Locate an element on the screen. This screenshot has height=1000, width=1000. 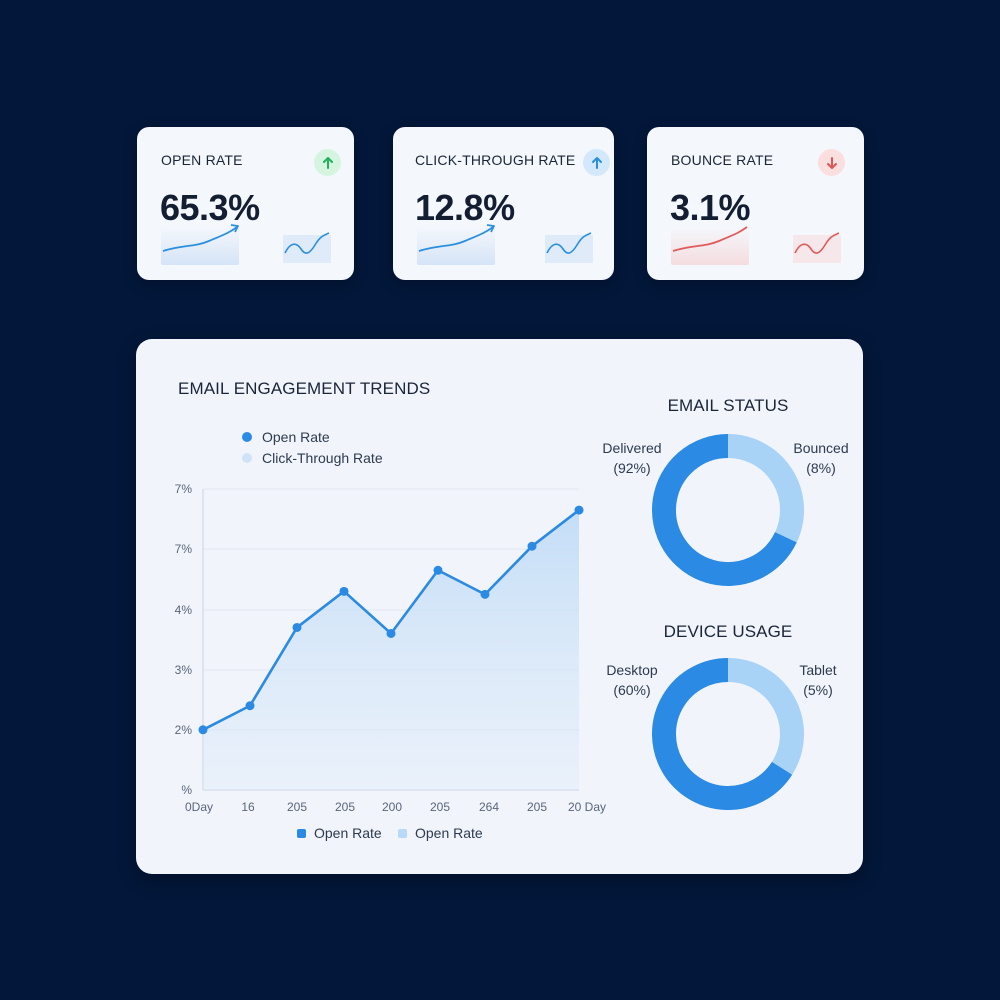
device-usage-title: DEVICE USAGE is located at coordinates (728, 631).